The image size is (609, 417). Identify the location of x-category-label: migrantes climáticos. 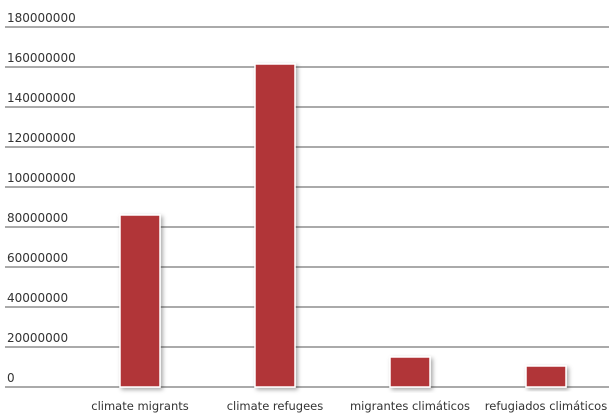
(410, 406).